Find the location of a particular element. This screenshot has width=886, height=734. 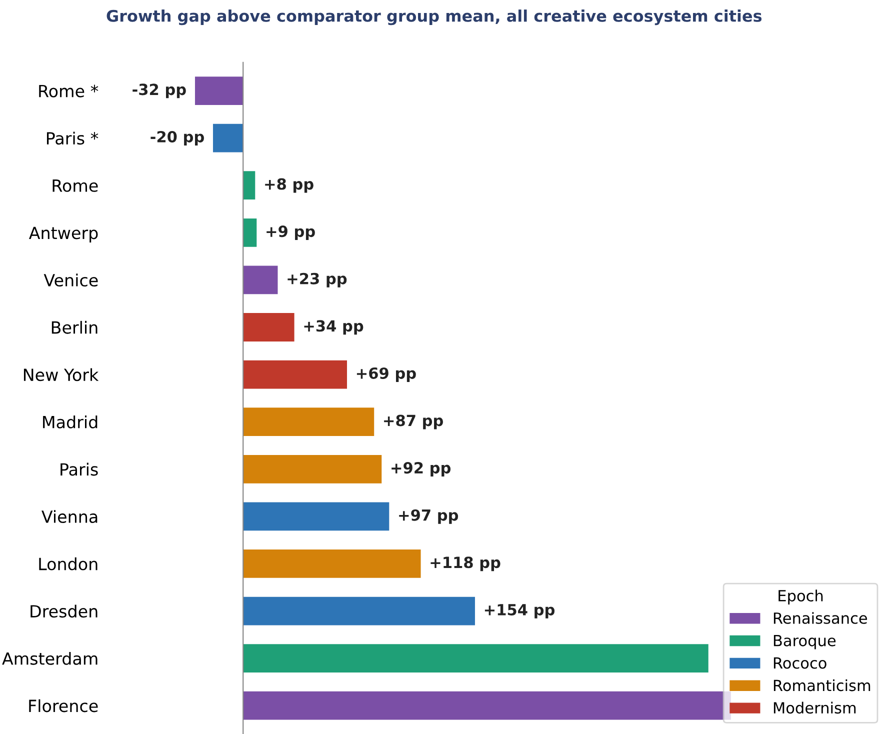

data-label: +92 pp is located at coordinates (421, 469).